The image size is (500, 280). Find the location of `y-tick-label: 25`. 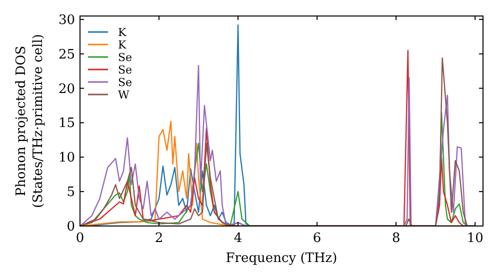

y-tick-label: 25 is located at coordinates (66, 54).